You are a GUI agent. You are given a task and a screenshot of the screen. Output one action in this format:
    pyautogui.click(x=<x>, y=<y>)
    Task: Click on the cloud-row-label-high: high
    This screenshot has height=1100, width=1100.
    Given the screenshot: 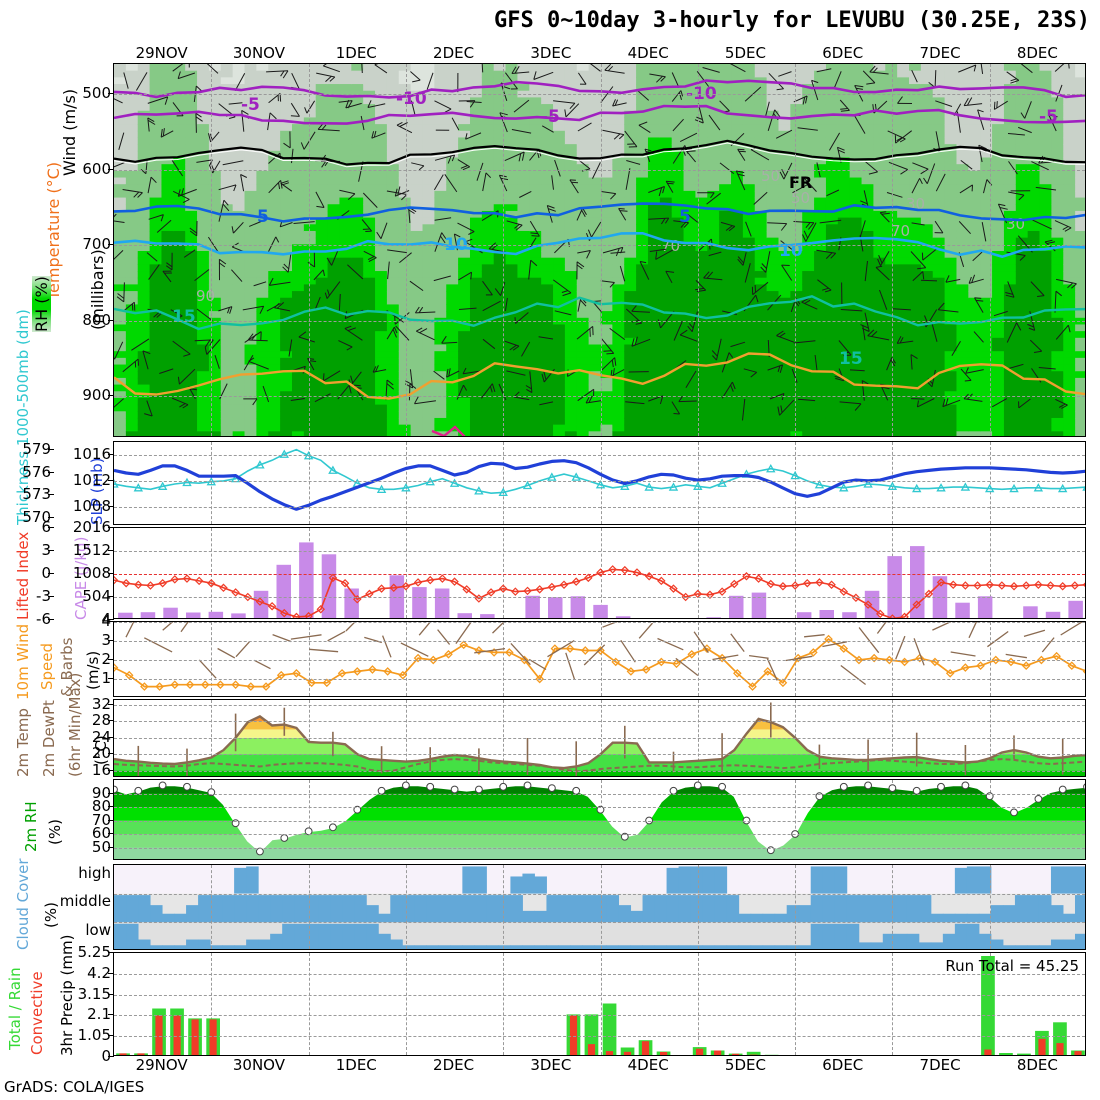 What is the action you would take?
    pyautogui.click(x=94, y=872)
    